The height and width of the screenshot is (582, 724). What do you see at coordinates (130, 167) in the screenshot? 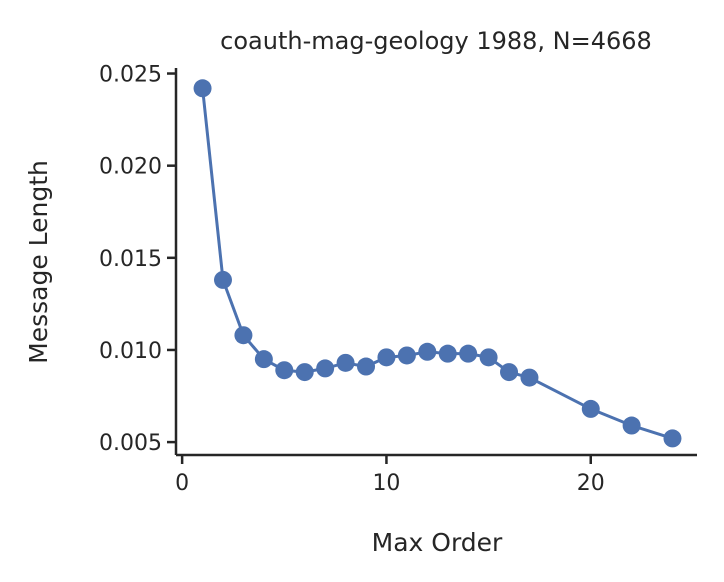
I see `y-tick-label: 0.020` at bounding box center [130, 167].